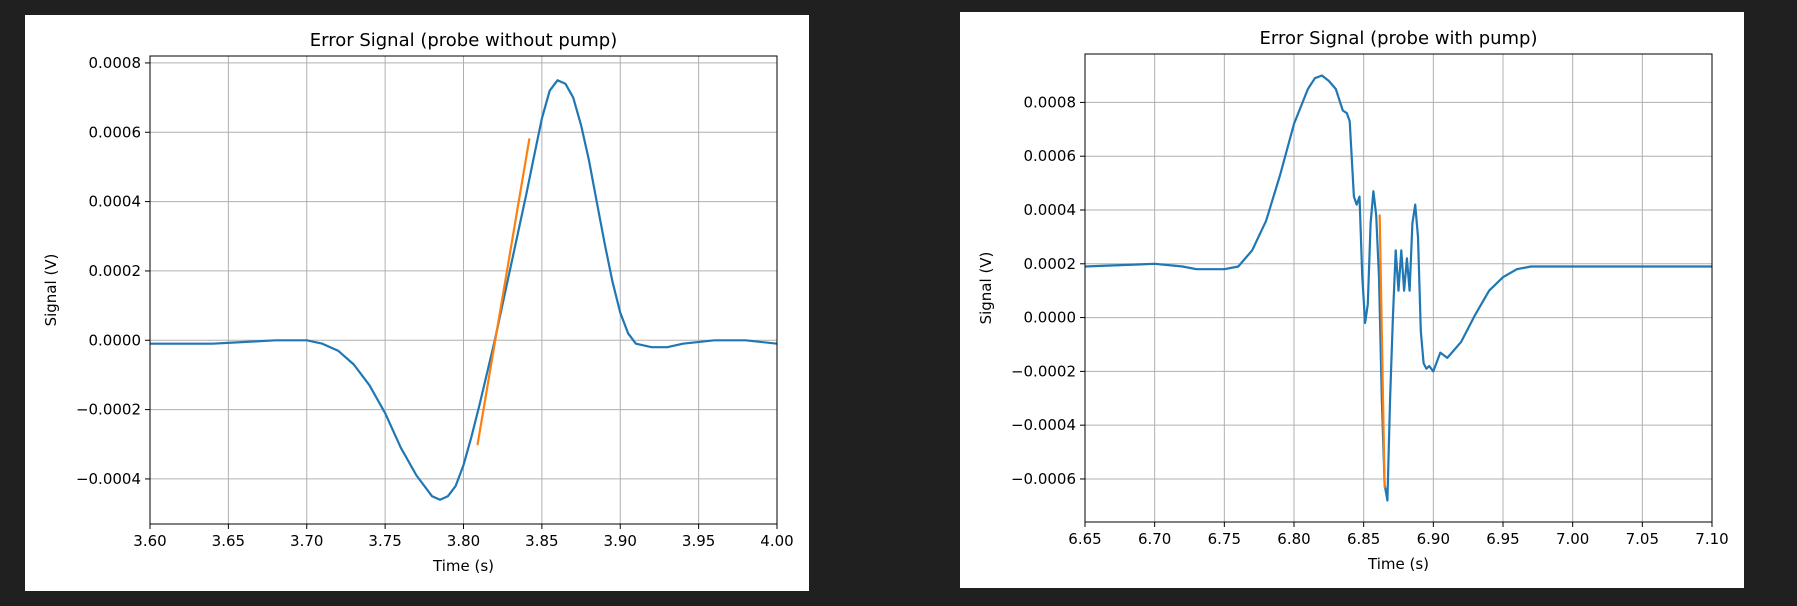  Describe the element at coordinates (1154, 539) in the screenshot. I see `x-tick-label: 6.70` at that location.